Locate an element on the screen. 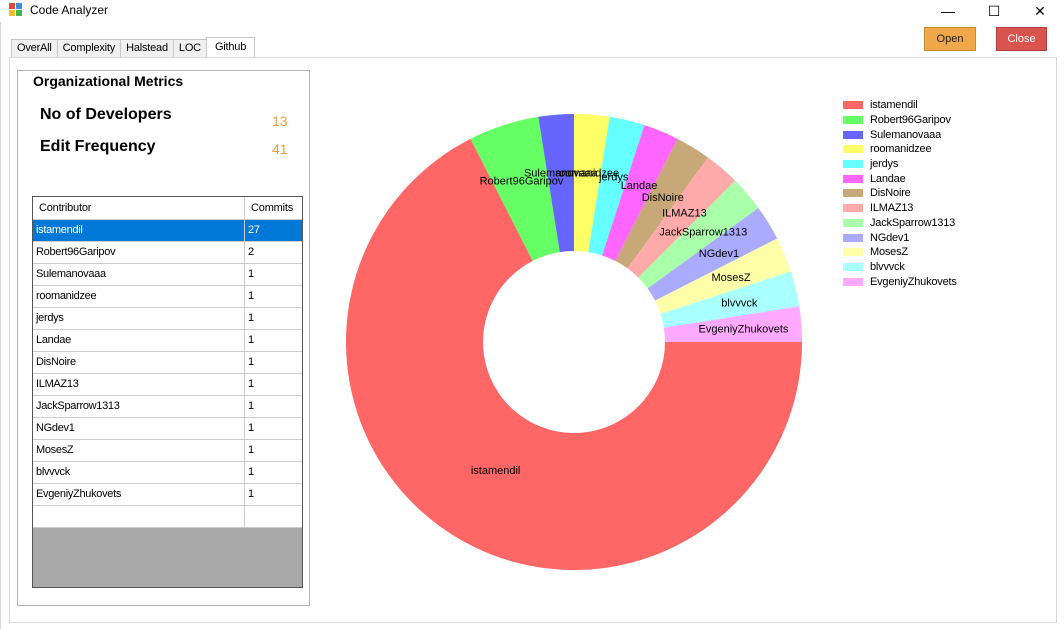 Image resolution: width=1064 pixels, height=629 pixels. contributor-cell: istamendil is located at coordinates (139, 230).